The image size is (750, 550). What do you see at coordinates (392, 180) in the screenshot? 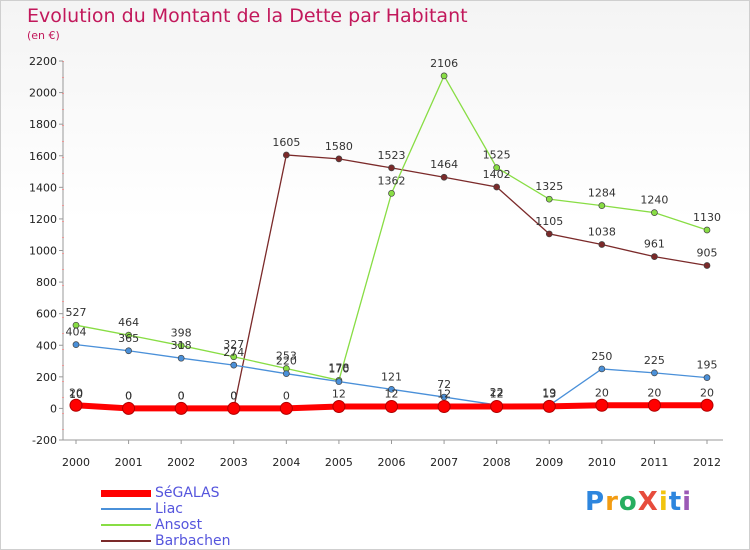
I see `data-label: 1362` at bounding box center [392, 180].